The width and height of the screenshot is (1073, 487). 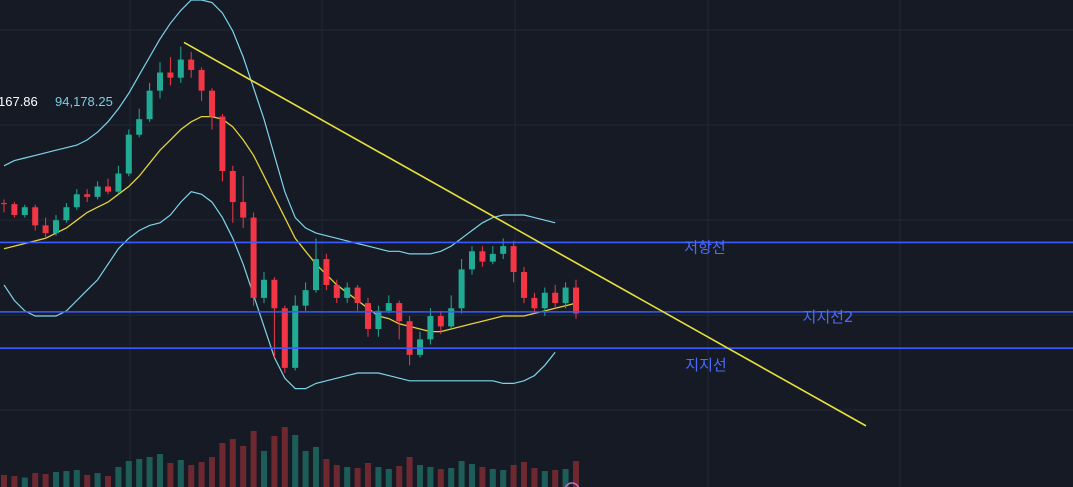 I want to click on level-label: 저항선, so click(x=704, y=247).